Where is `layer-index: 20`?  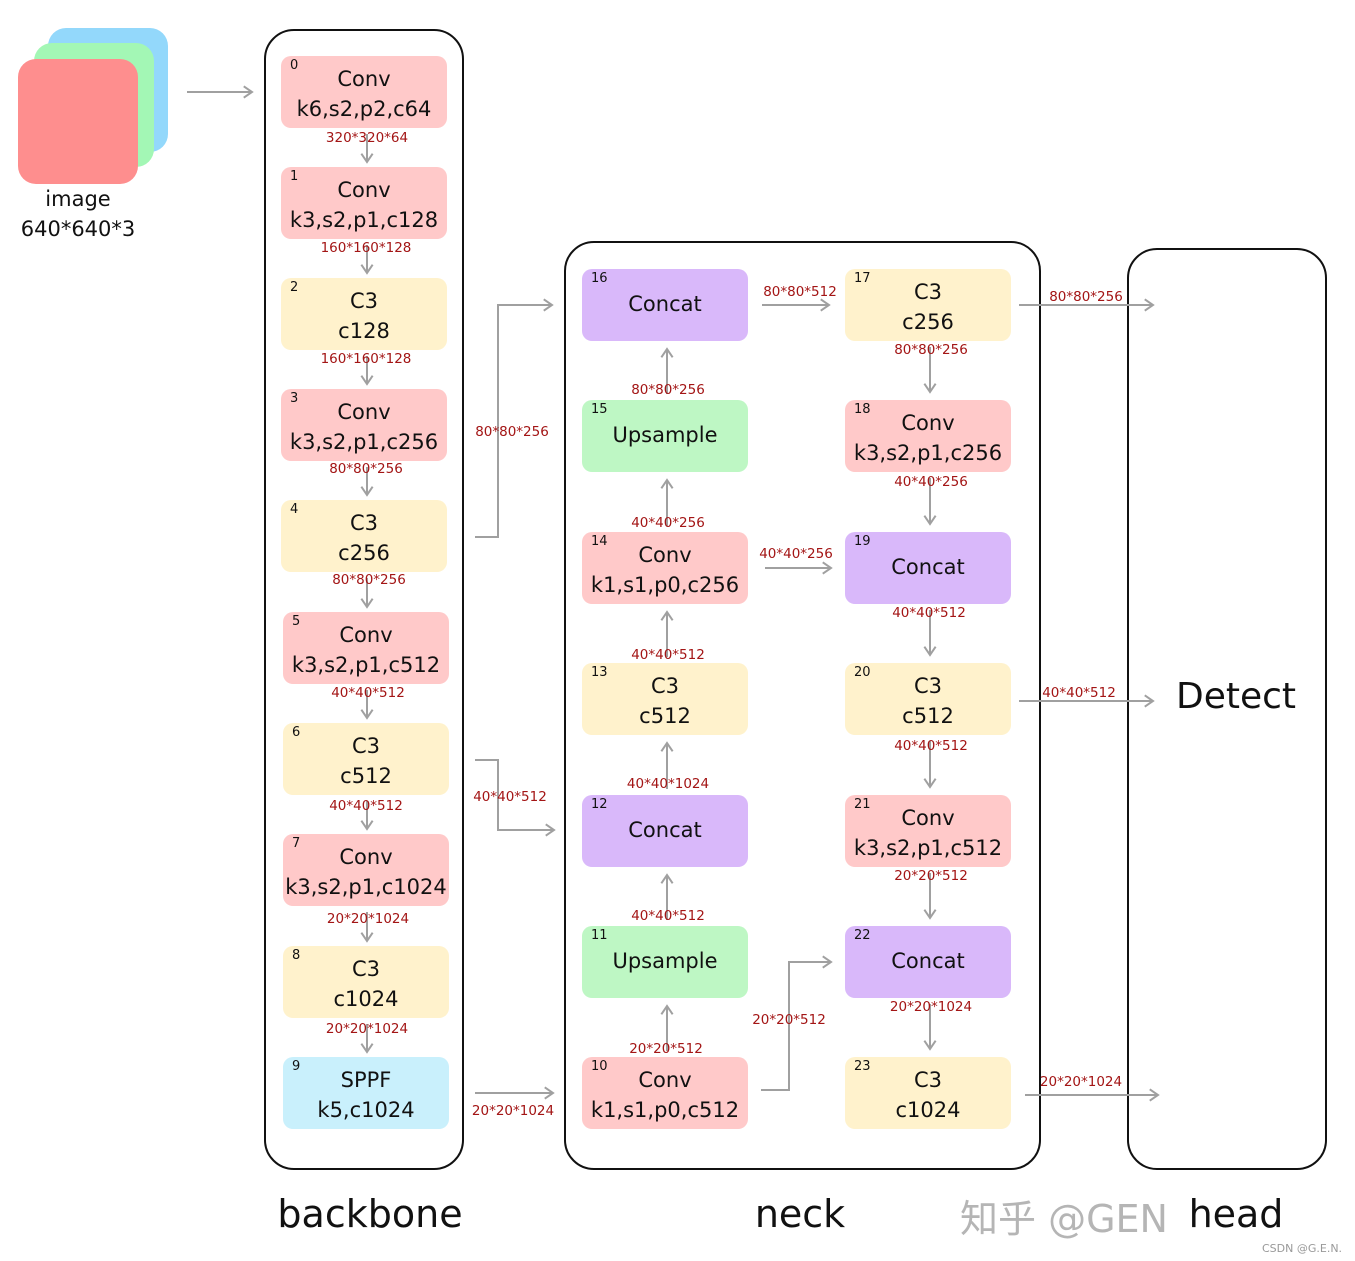
layer-index: 20 is located at coordinates (862, 672).